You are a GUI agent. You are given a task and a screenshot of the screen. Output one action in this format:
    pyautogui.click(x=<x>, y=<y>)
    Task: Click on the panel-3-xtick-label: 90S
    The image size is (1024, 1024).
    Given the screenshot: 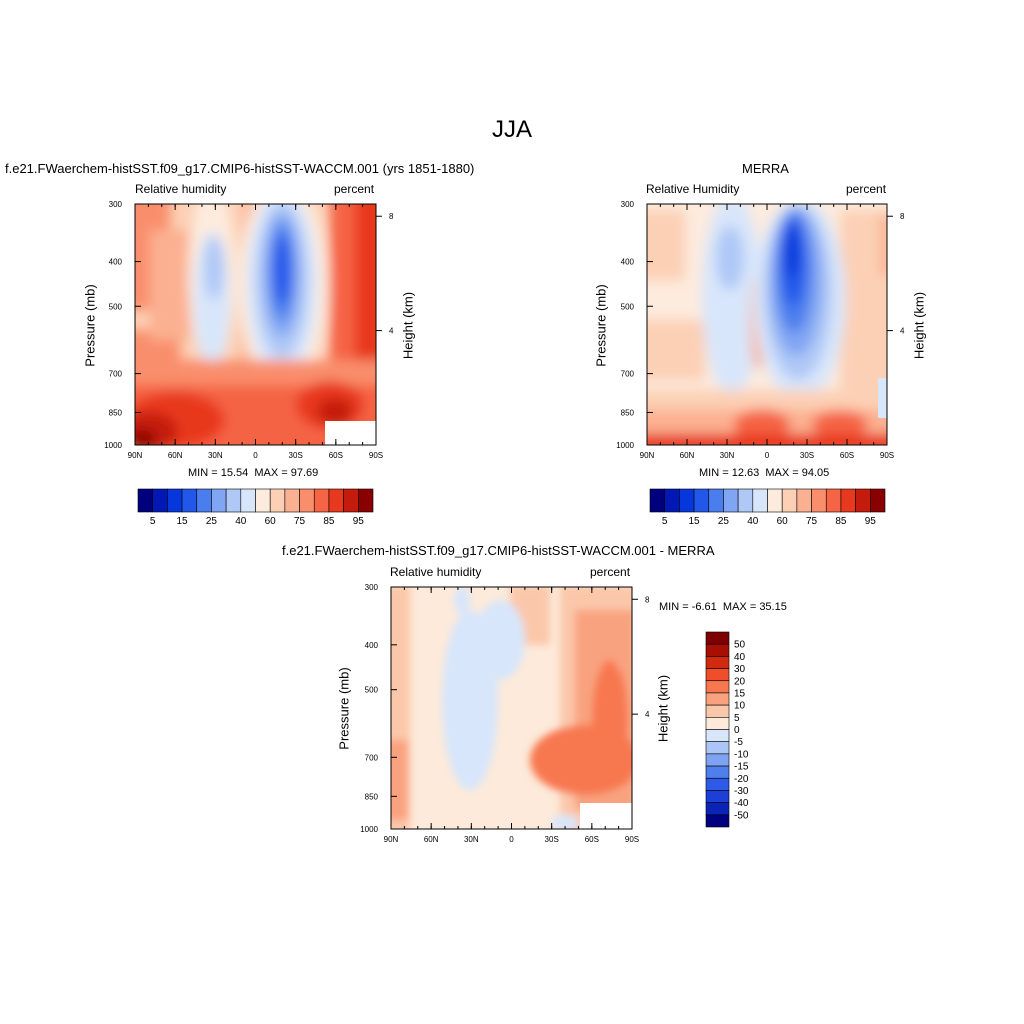 What is the action you would take?
    pyautogui.click(x=632, y=839)
    